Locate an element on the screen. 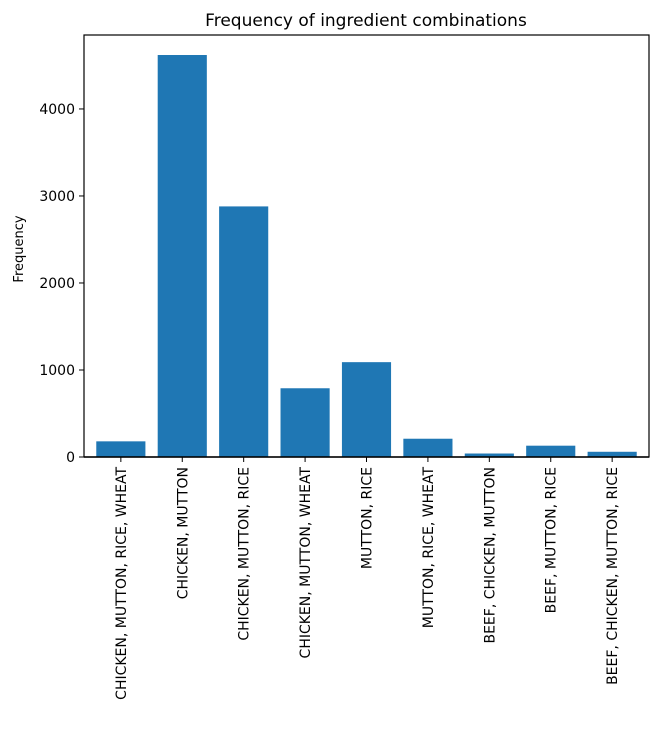 Image resolution: width=660 pixels, height=745 pixels. x-tick-label: CHICKEN, MUTTON, RICE is located at coordinates (245, 554).